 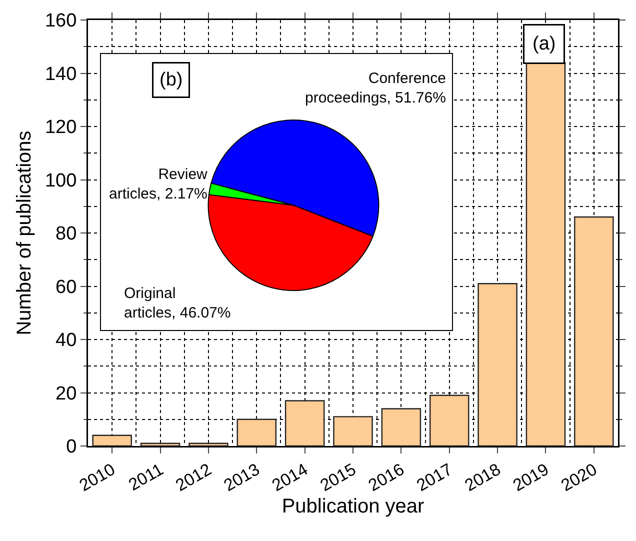 What do you see at coordinates (353, 506) in the screenshot?
I see `x-axis-title: Publication year` at bounding box center [353, 506].